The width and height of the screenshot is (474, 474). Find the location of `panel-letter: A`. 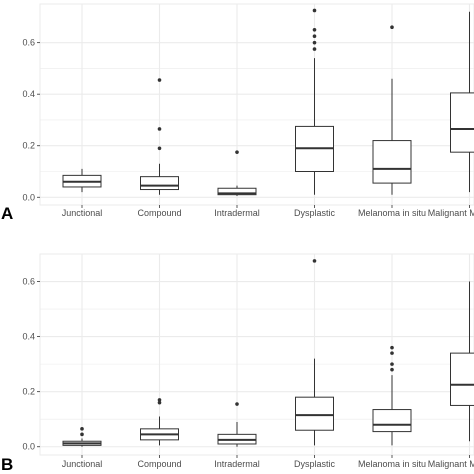

panel-letter: A is located at coordinates (7, 213).